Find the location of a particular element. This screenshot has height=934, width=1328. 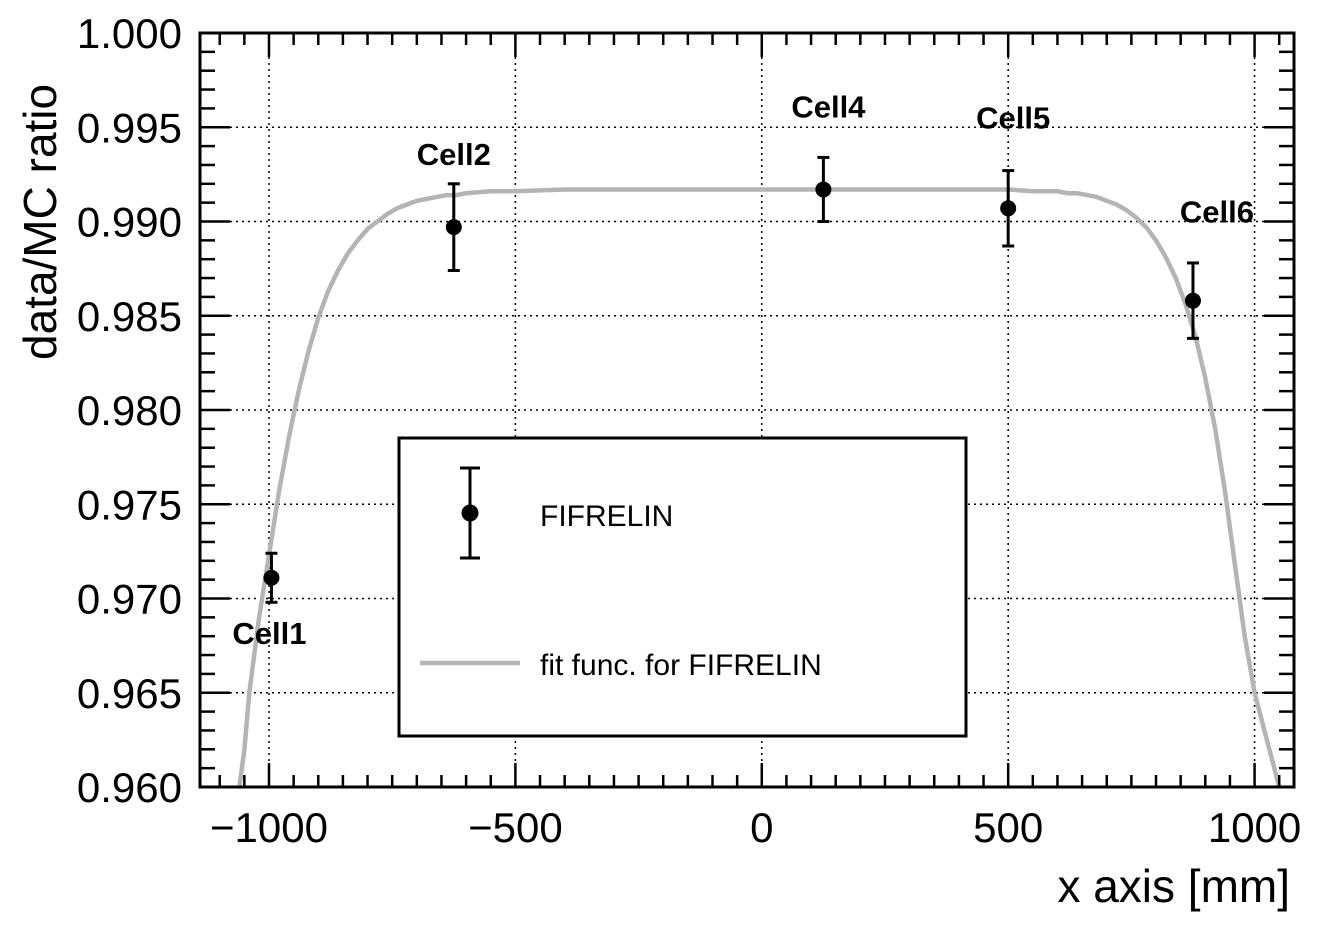

x-tick-label: 0 is located at coordinates (761, 827).